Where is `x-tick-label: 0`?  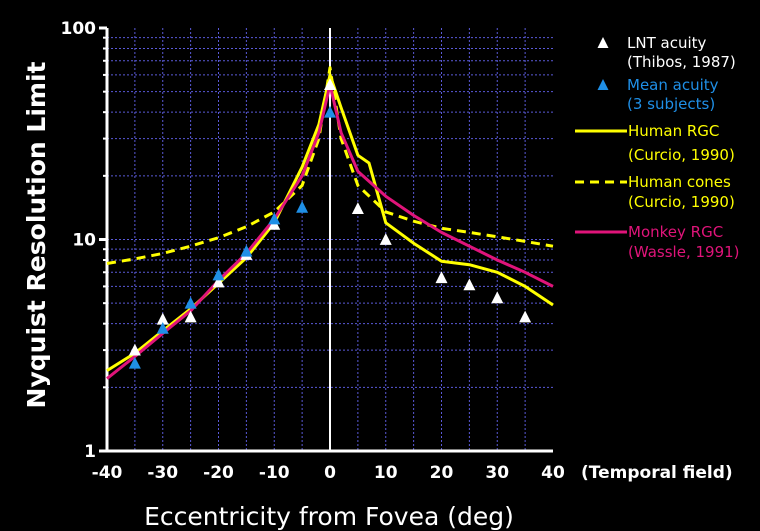 x-tick-label: 0 is located at coordinates (330, 473).